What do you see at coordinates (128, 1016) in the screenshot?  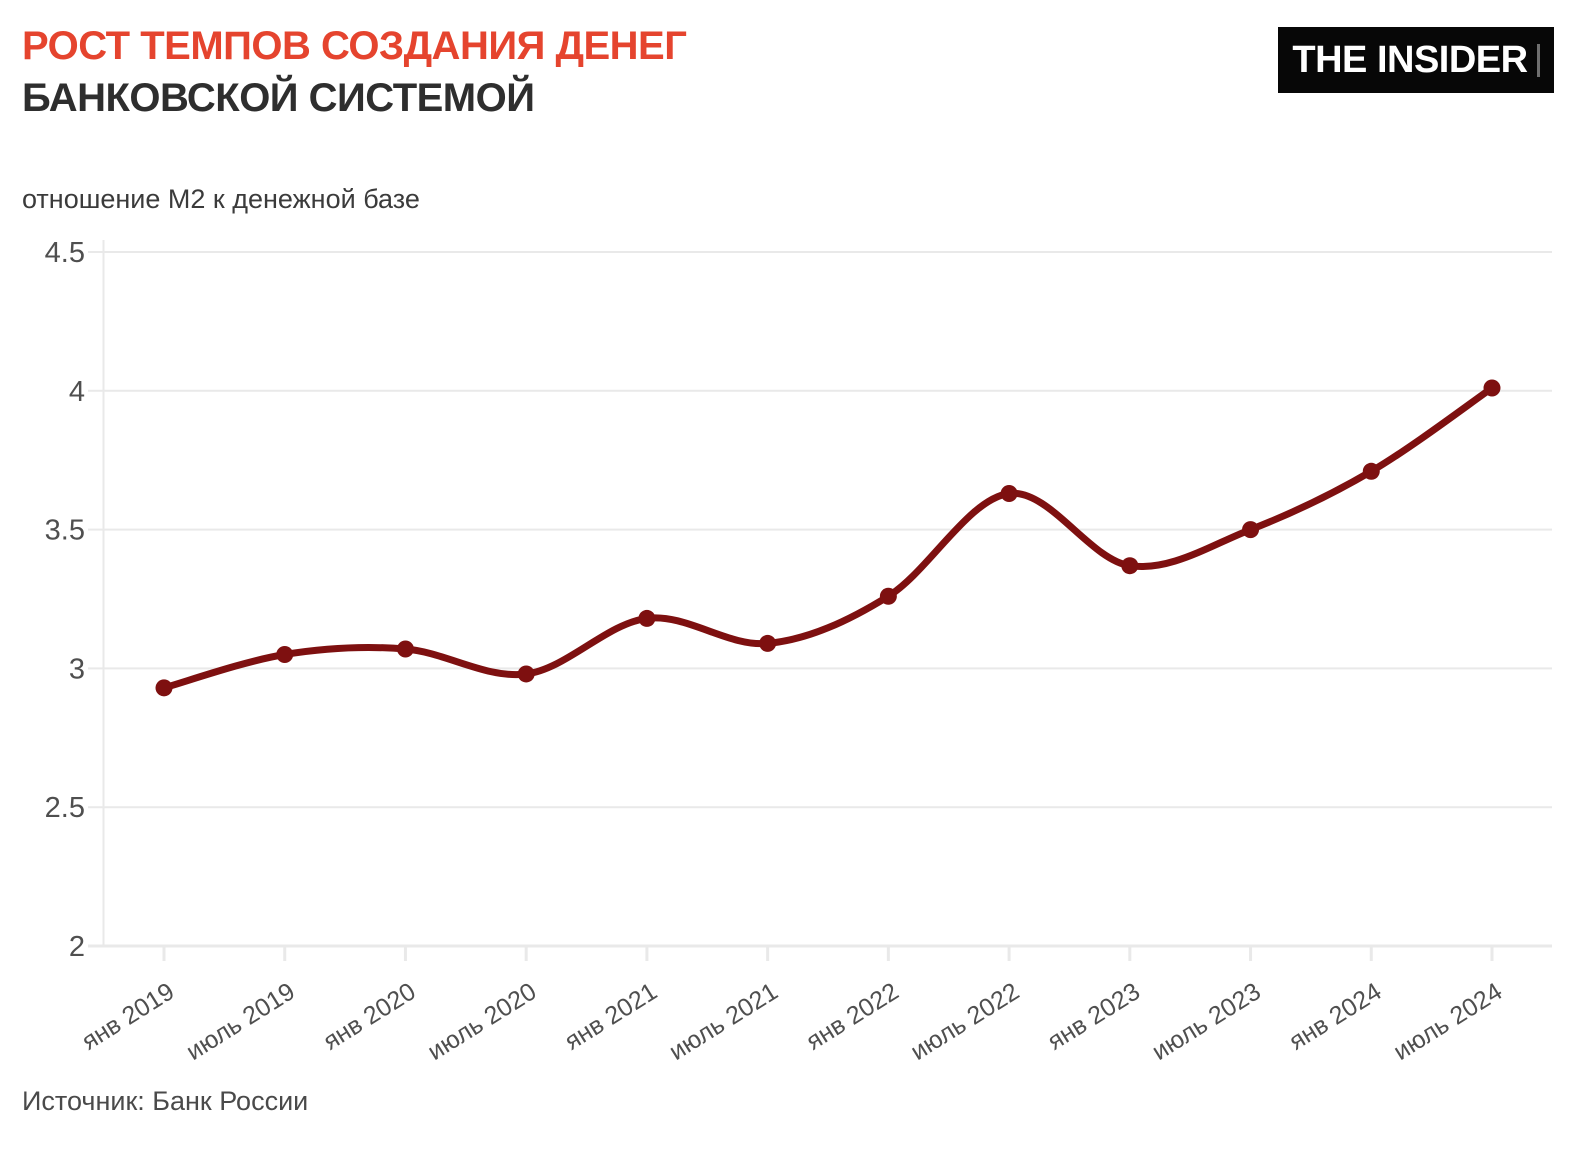 I see `x-axis-label: янв 2019` at bounding box center [128, 1016].